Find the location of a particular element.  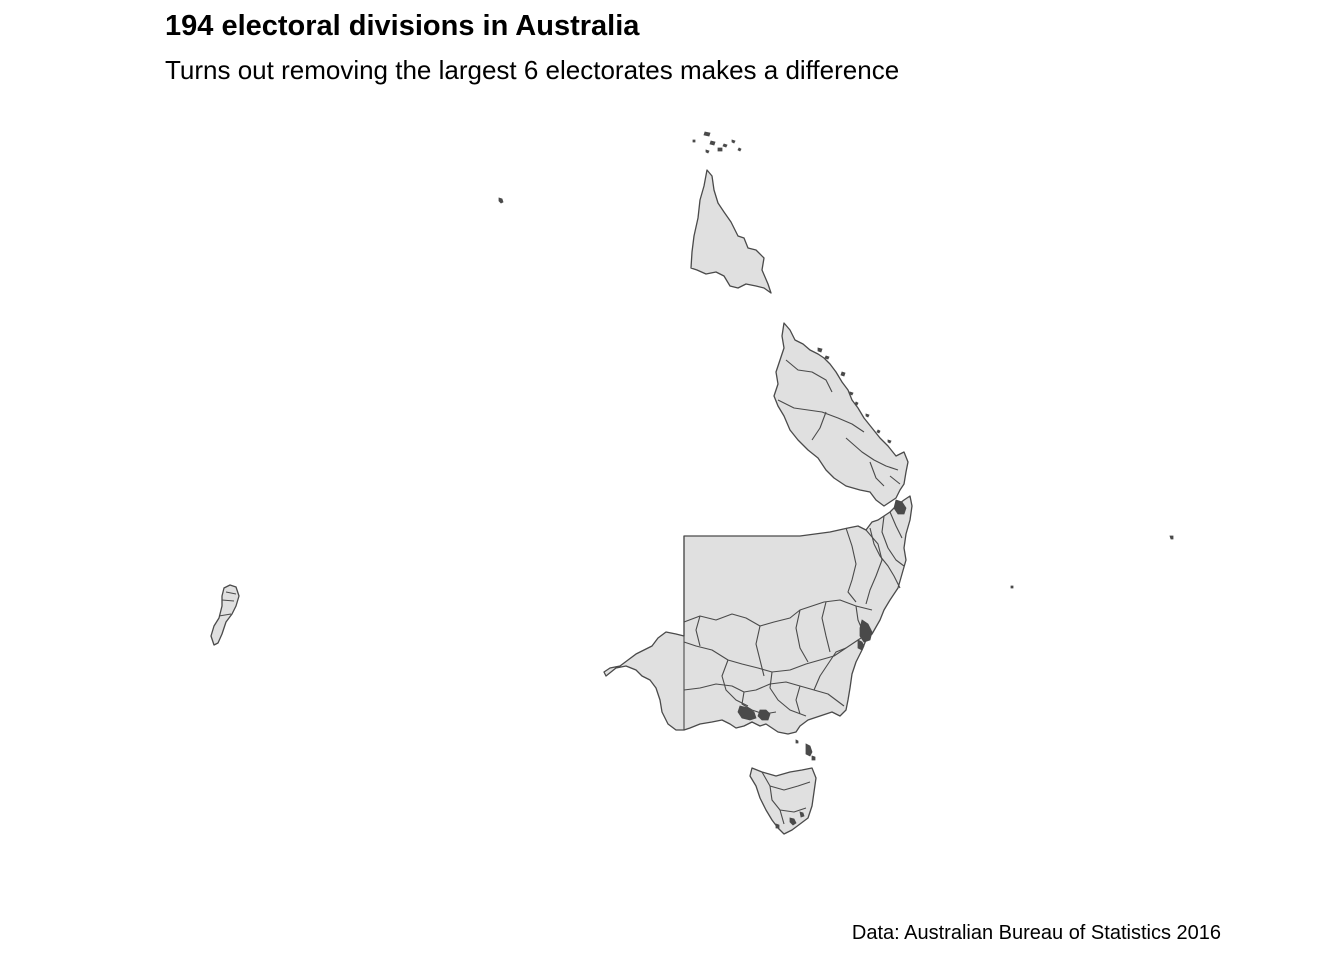

region-tasmania is located at coordinates (783, 787).